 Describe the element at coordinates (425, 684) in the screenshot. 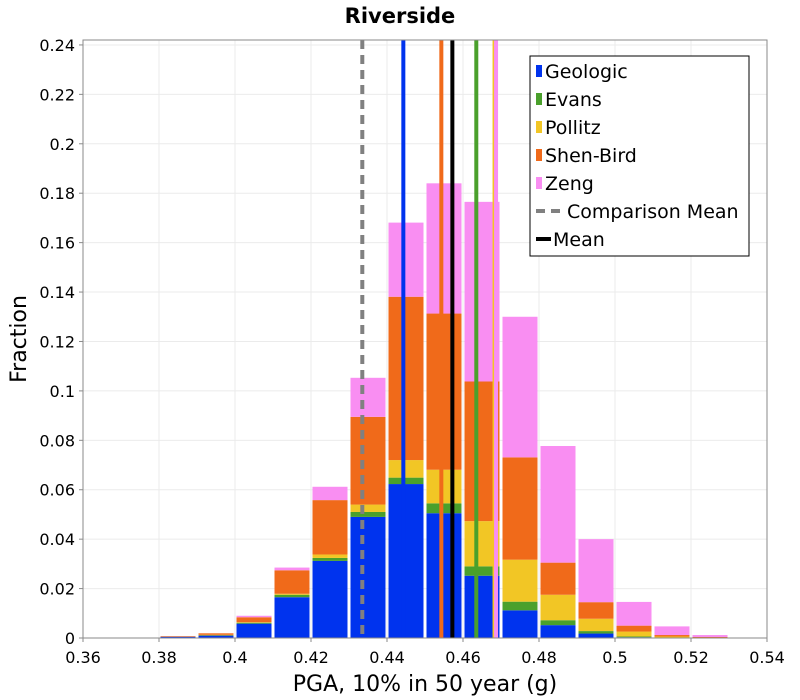

I see `x-axis-label: PGA, 10% in 50 year (g)` at that location.